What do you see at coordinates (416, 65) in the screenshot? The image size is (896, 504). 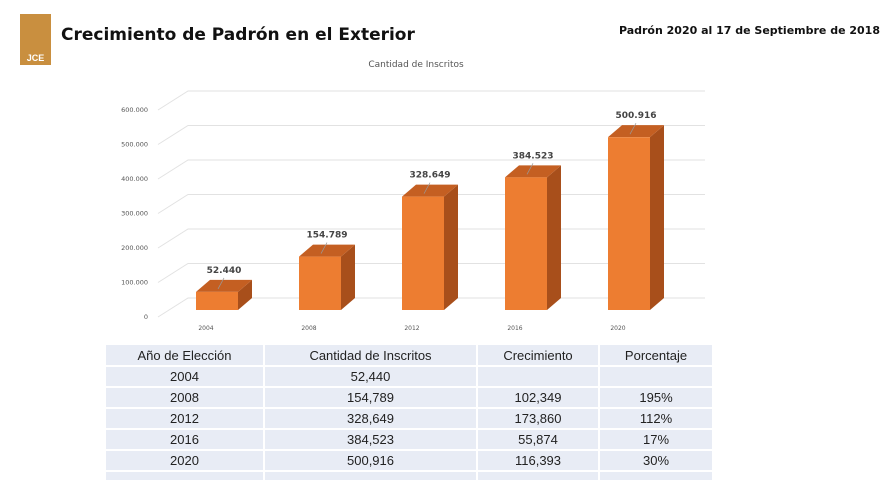 I see `chart-title: Cantidad de Inscritos` at bounding box center [416, 65].